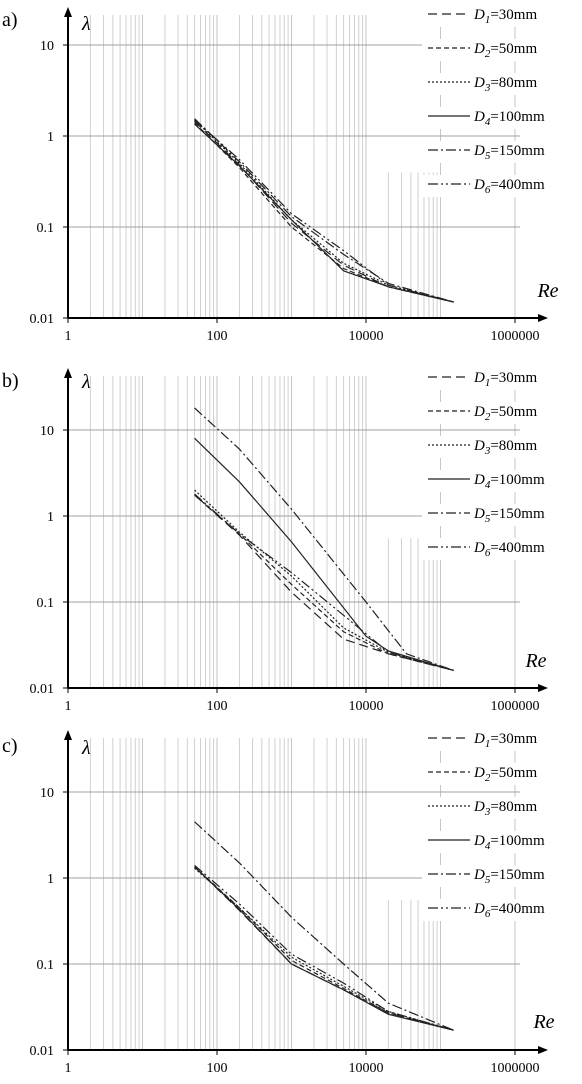 The height and width of the screenshot is (1084, 582). What do you see at coordinates (10, 381) in the screenshot?
I see `panel-label: b)` at bounding box center [10, 381].